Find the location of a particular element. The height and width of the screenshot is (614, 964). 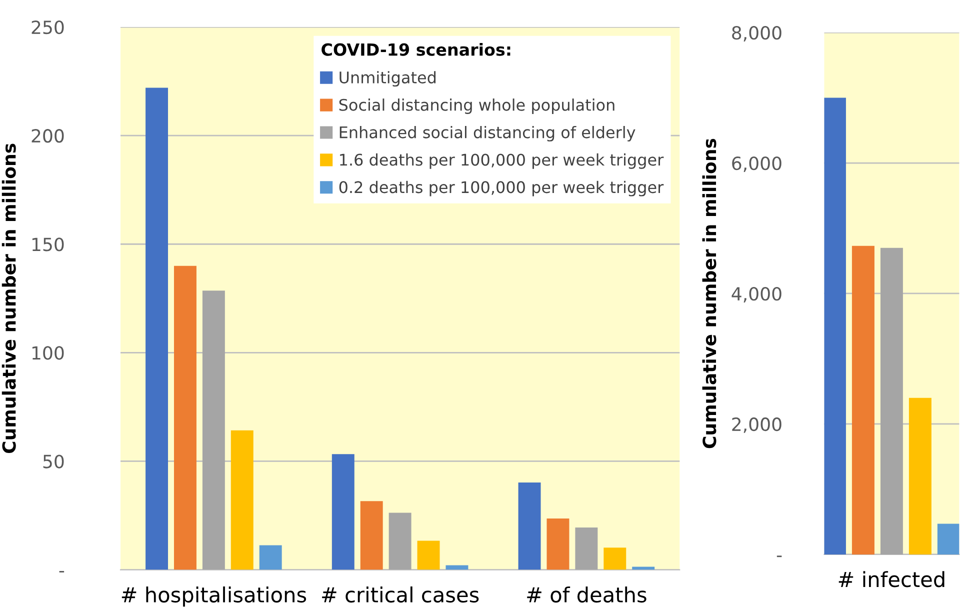

y-tick-label: 200 is located at coordinates (48, 136).